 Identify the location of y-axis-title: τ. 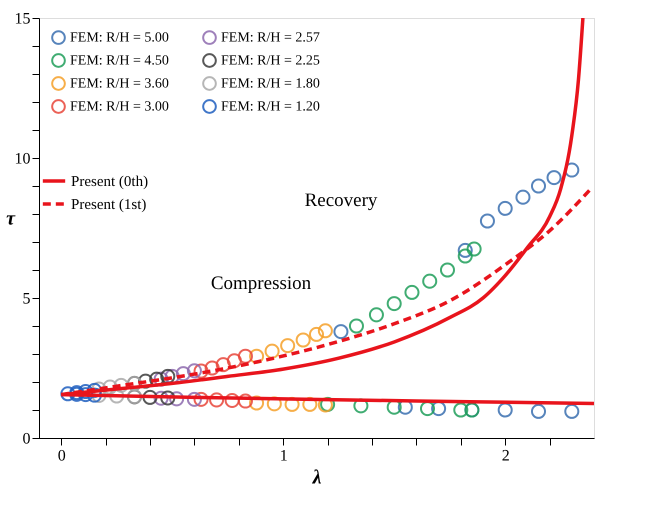
(11, 219).